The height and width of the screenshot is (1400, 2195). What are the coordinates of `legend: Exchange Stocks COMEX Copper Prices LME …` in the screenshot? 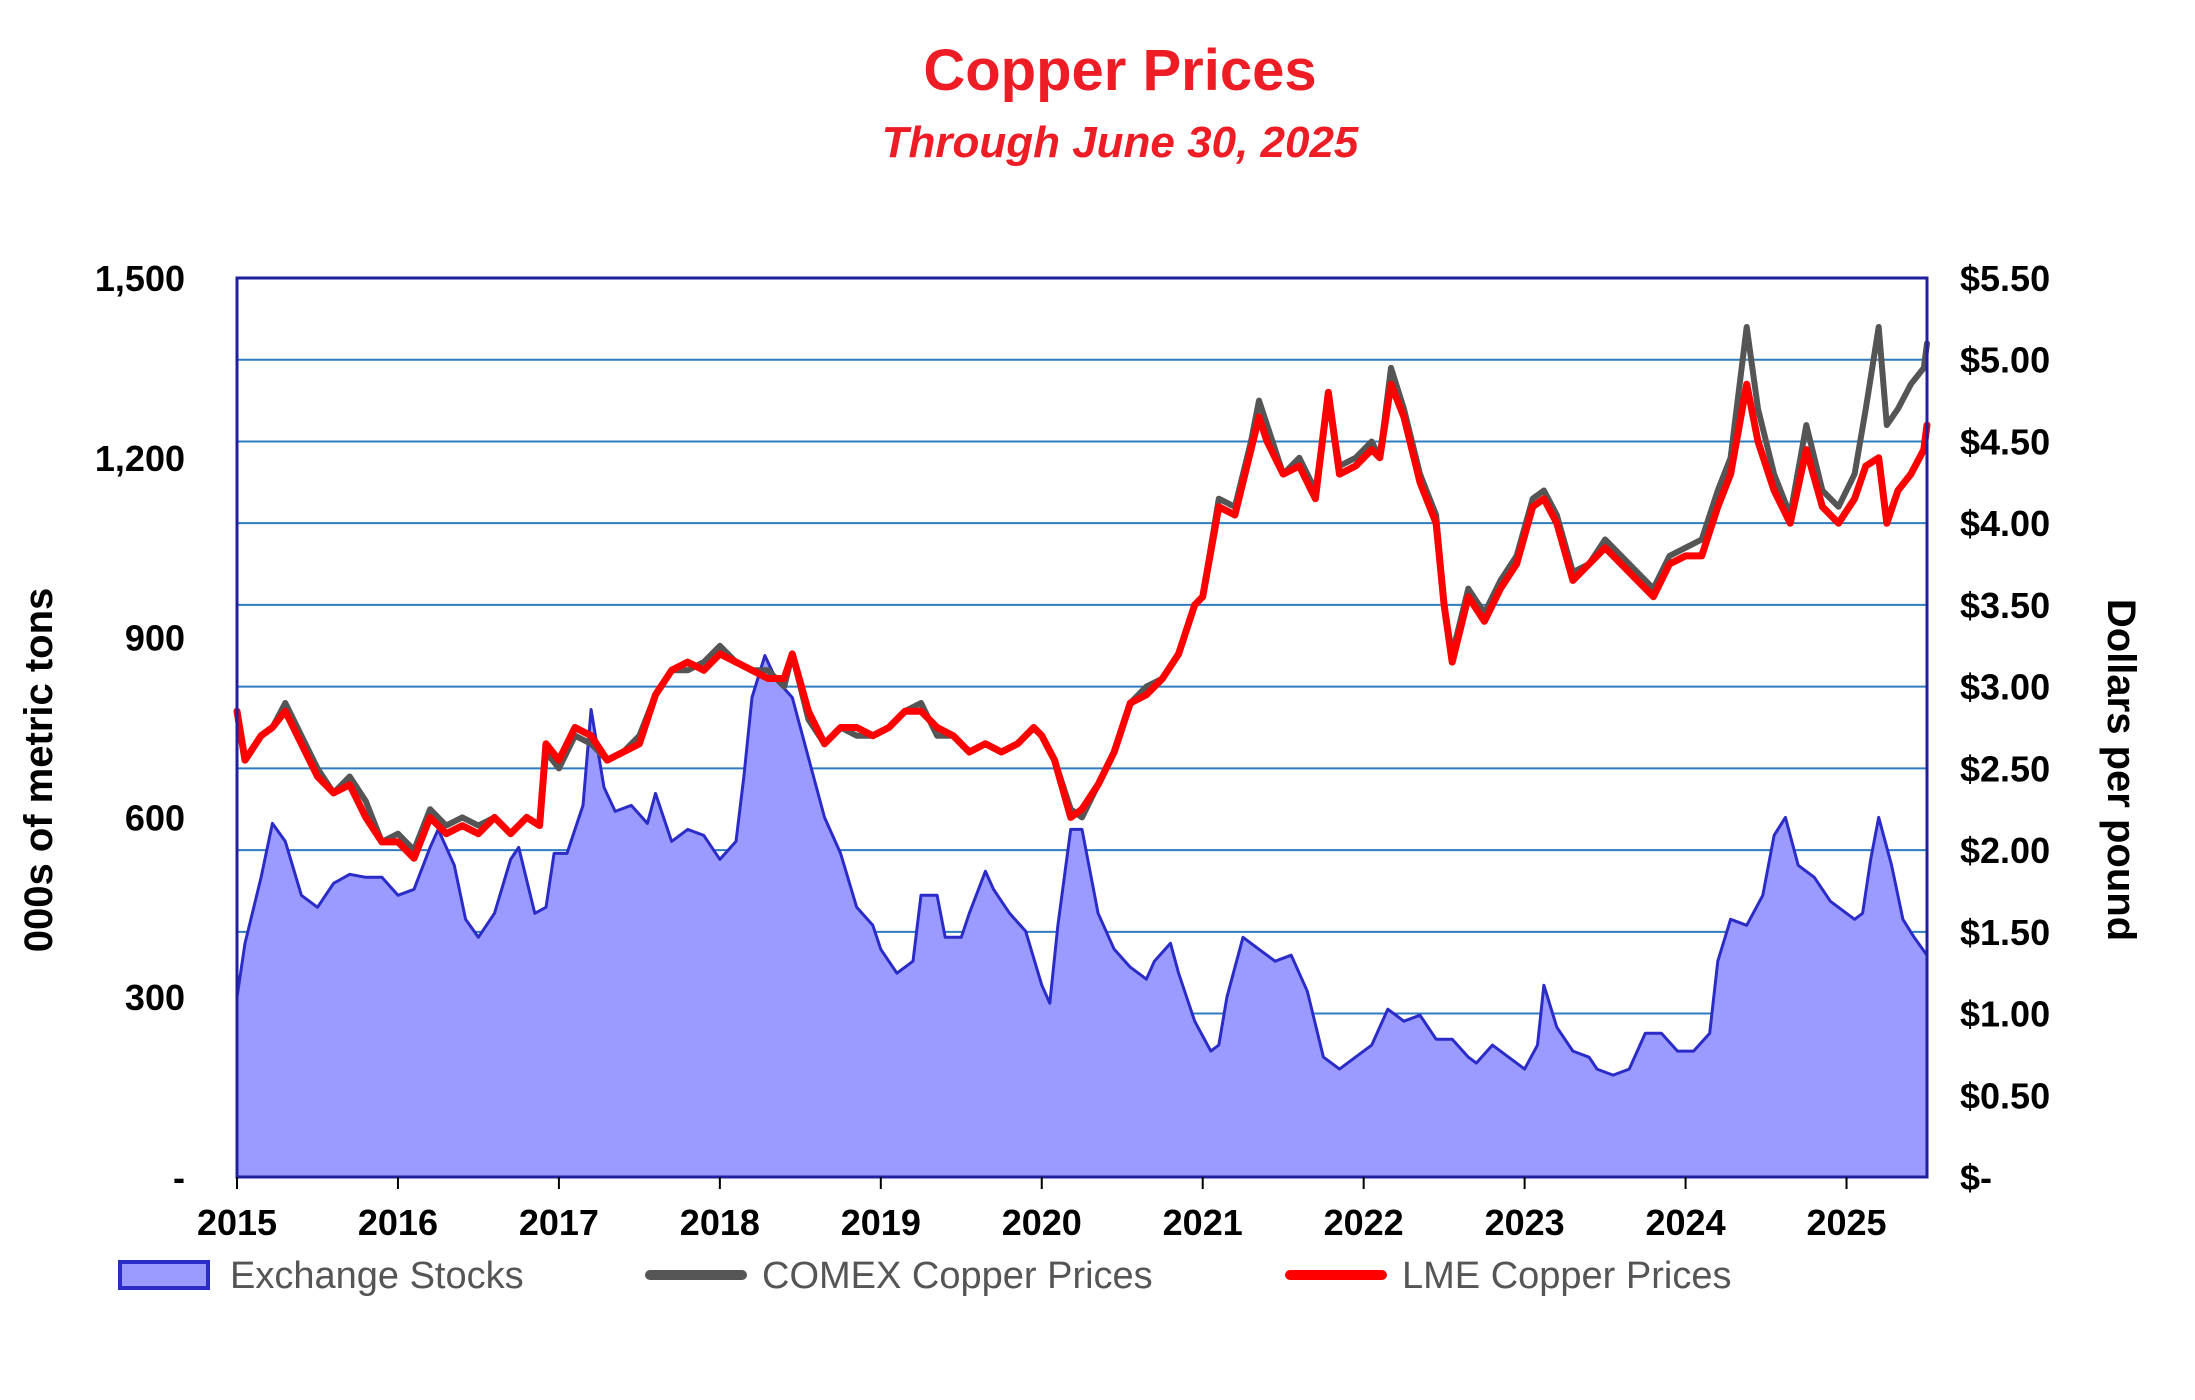 It's located at (924, 1276).